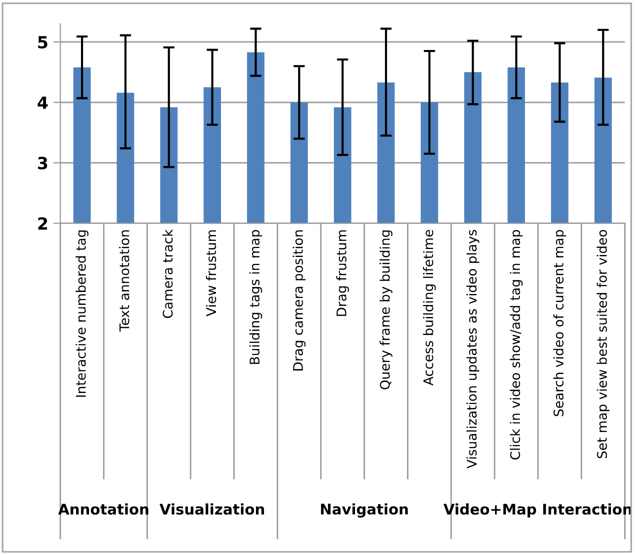 The height and width of the screenshot is (554, 635). Describe the element at coordinates (211, 273) in the screenshot. I see `x-tick-label: View frustum` at that location.